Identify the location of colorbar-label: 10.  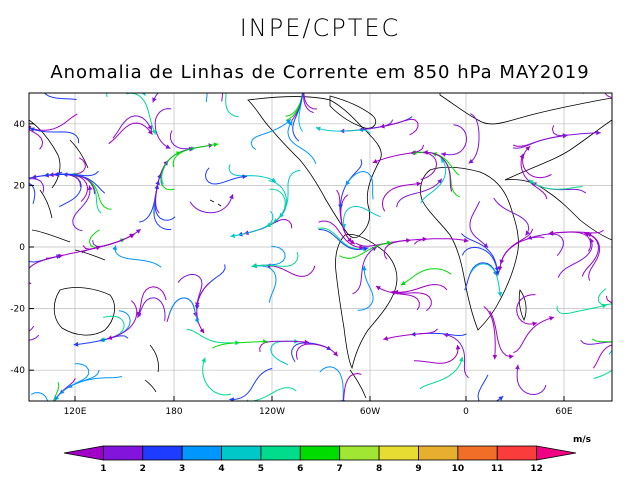
(458, 469).